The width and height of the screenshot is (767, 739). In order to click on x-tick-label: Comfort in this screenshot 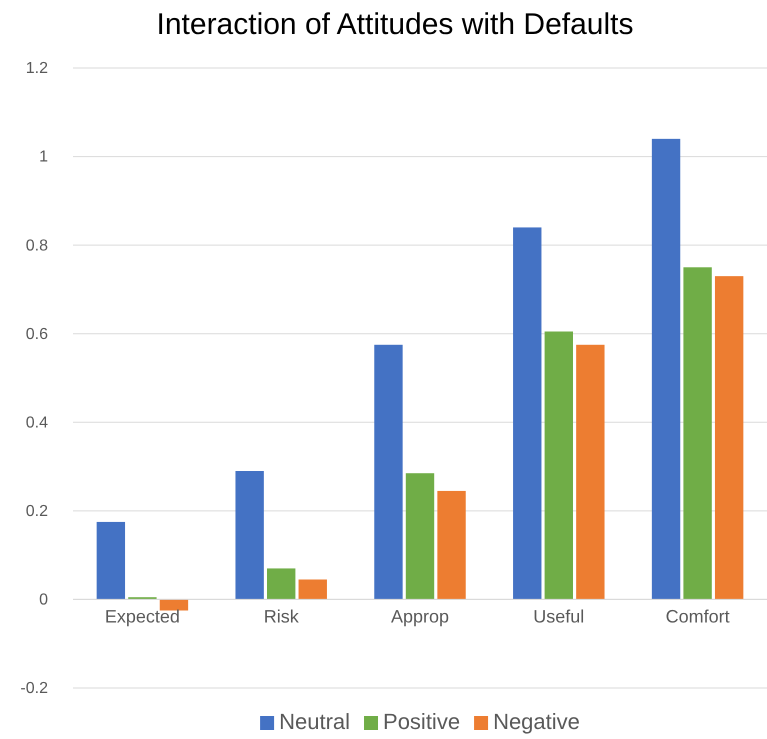, I will do `click(698, 616)`.